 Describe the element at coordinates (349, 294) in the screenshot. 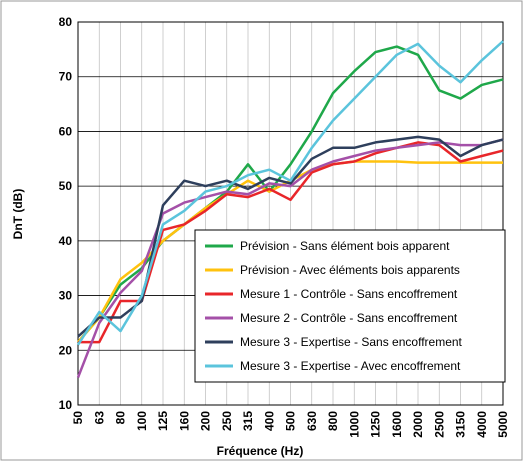

I see `legend-label: Mesure 1 - Contrôle - Sans encoffrement` at that location.